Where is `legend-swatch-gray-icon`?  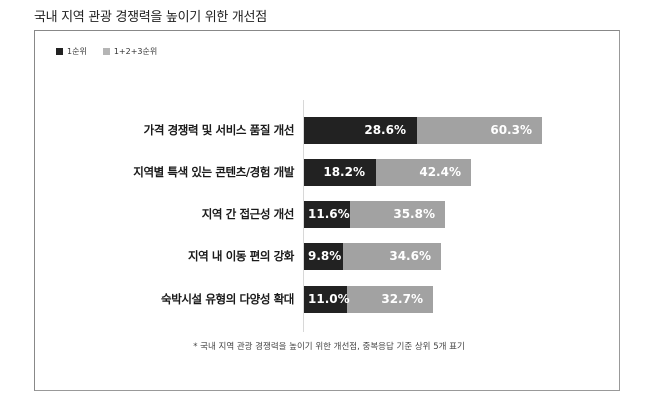 legend-swatch-gray-icon is located at coordinates (106, 51).